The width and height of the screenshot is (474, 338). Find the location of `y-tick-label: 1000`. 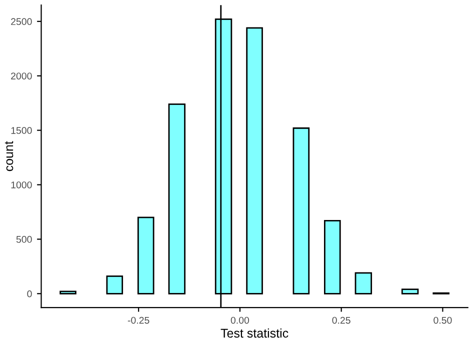

y-tick-label: 1000 is located at coordinates (21, 184).